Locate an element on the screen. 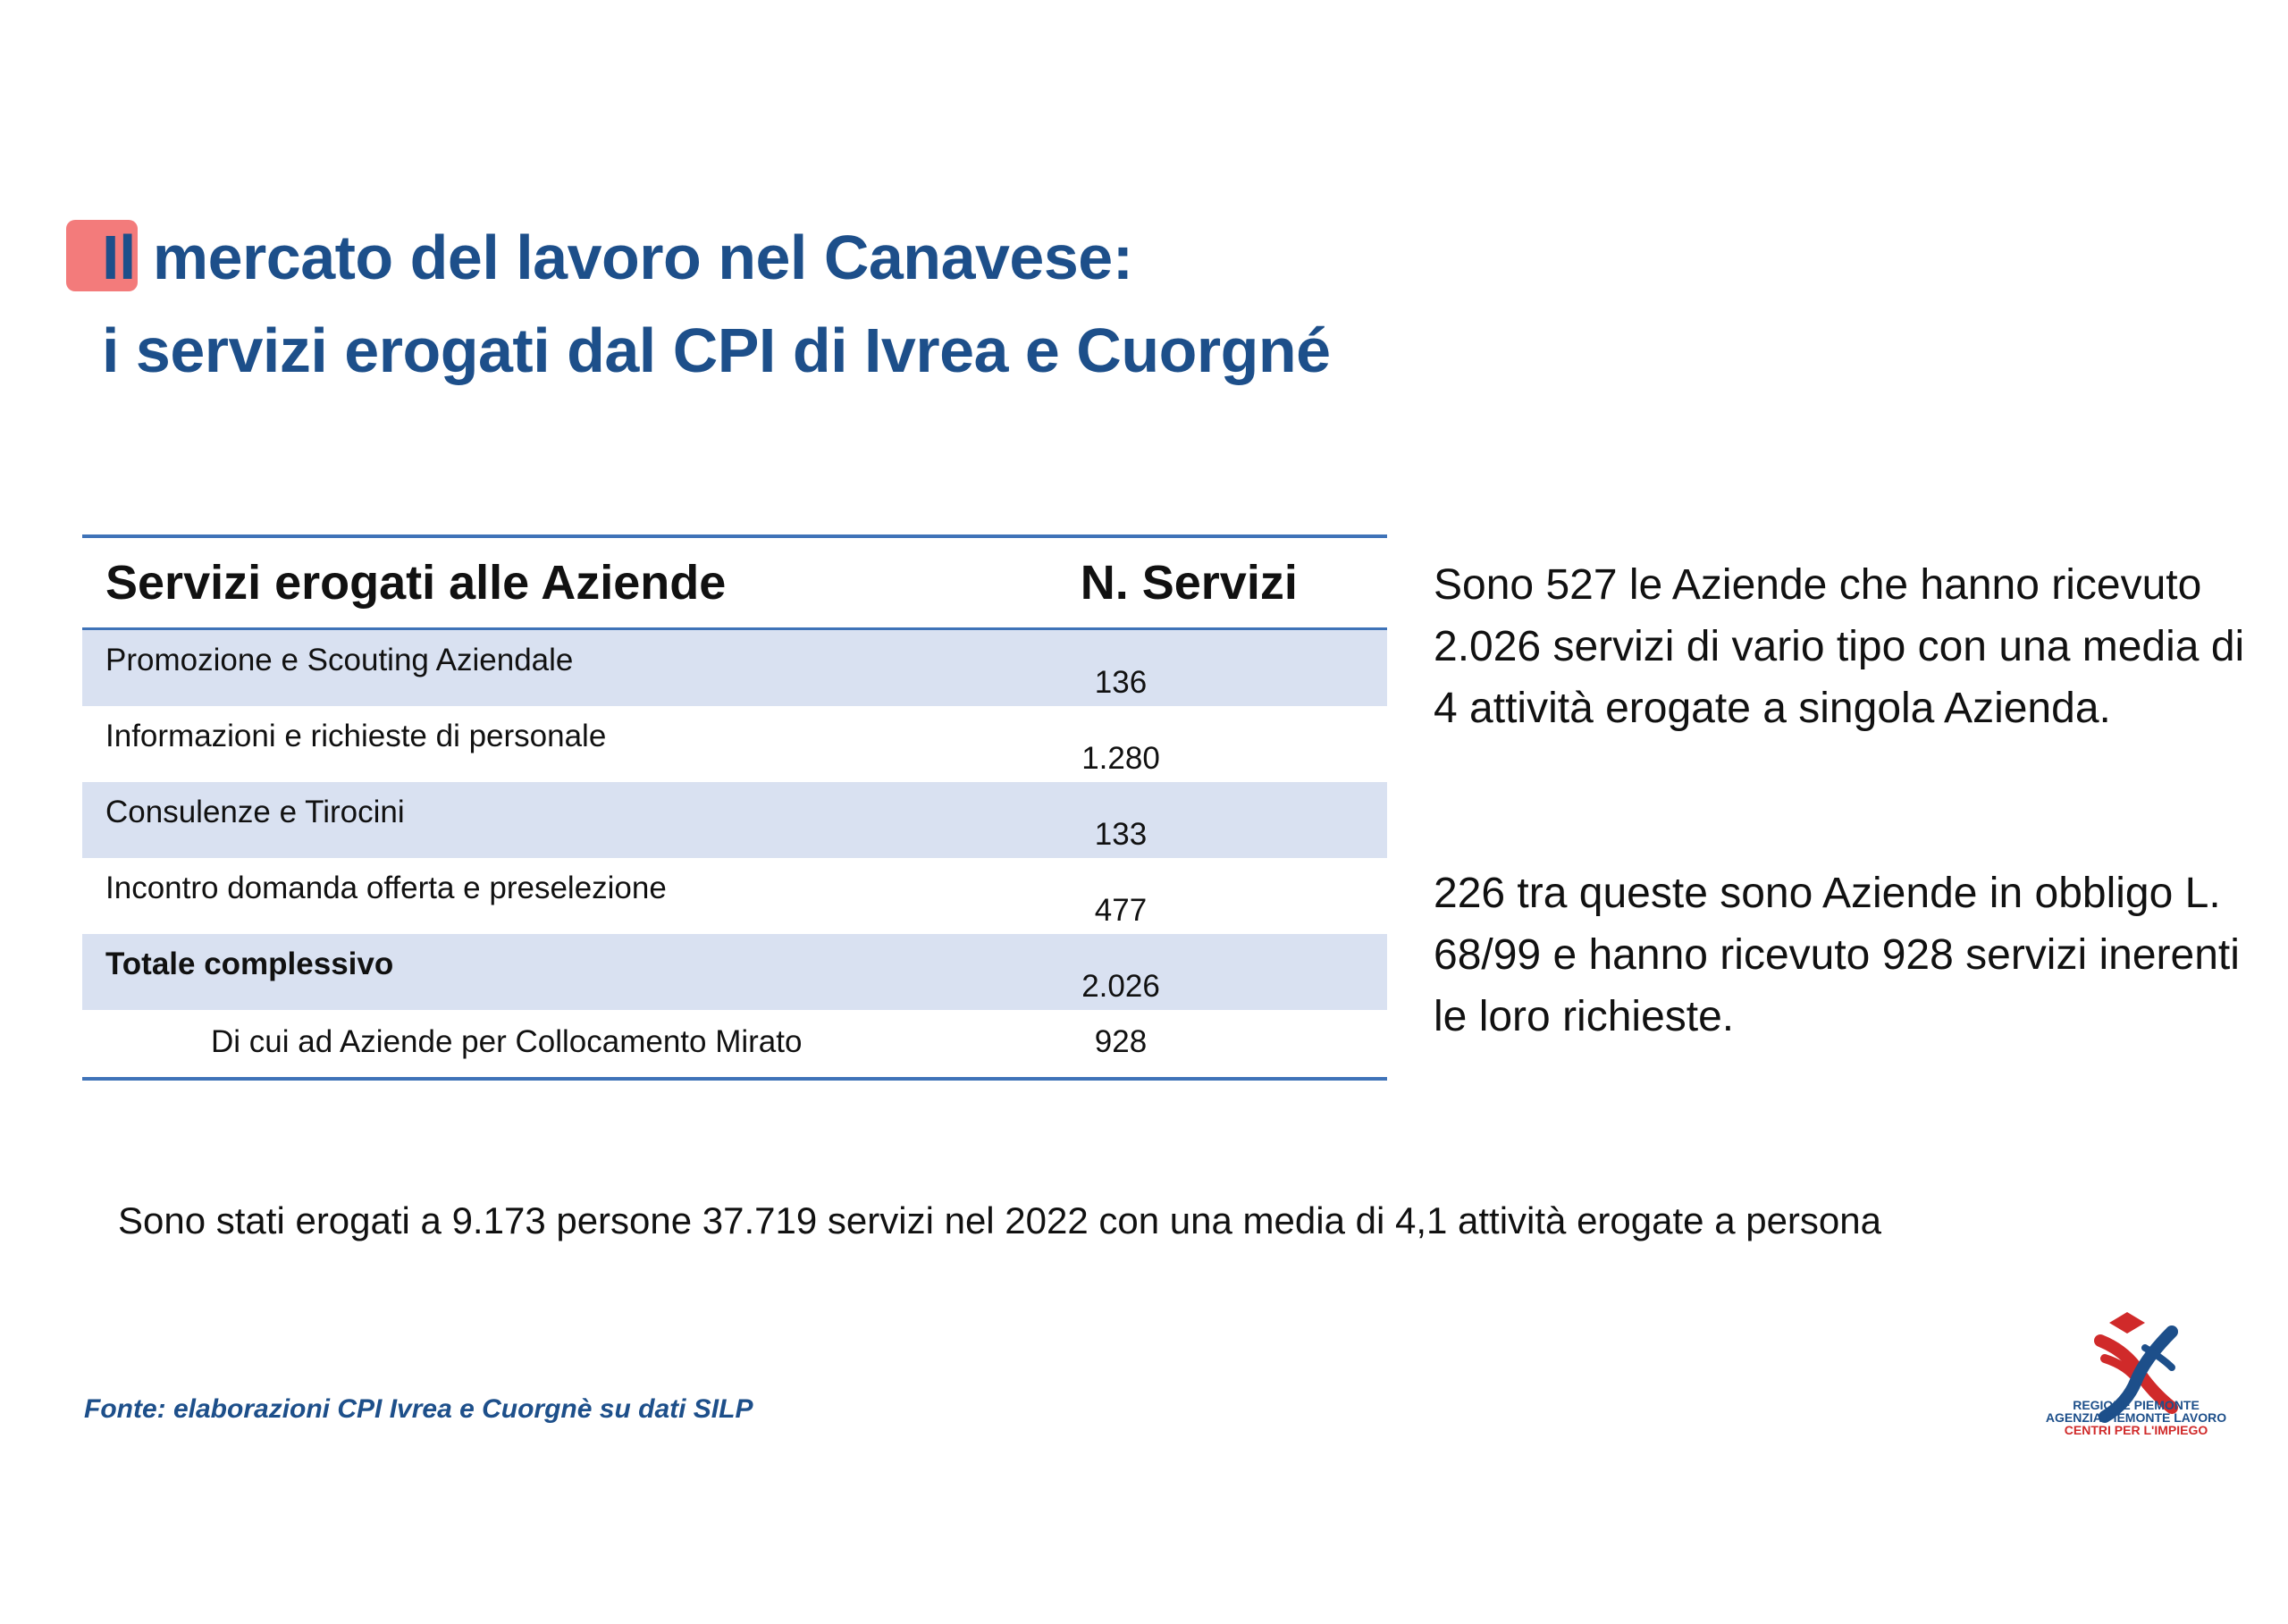  row-label: Incontro domanda offerta e preselezione is located at coordinates (386, 888).